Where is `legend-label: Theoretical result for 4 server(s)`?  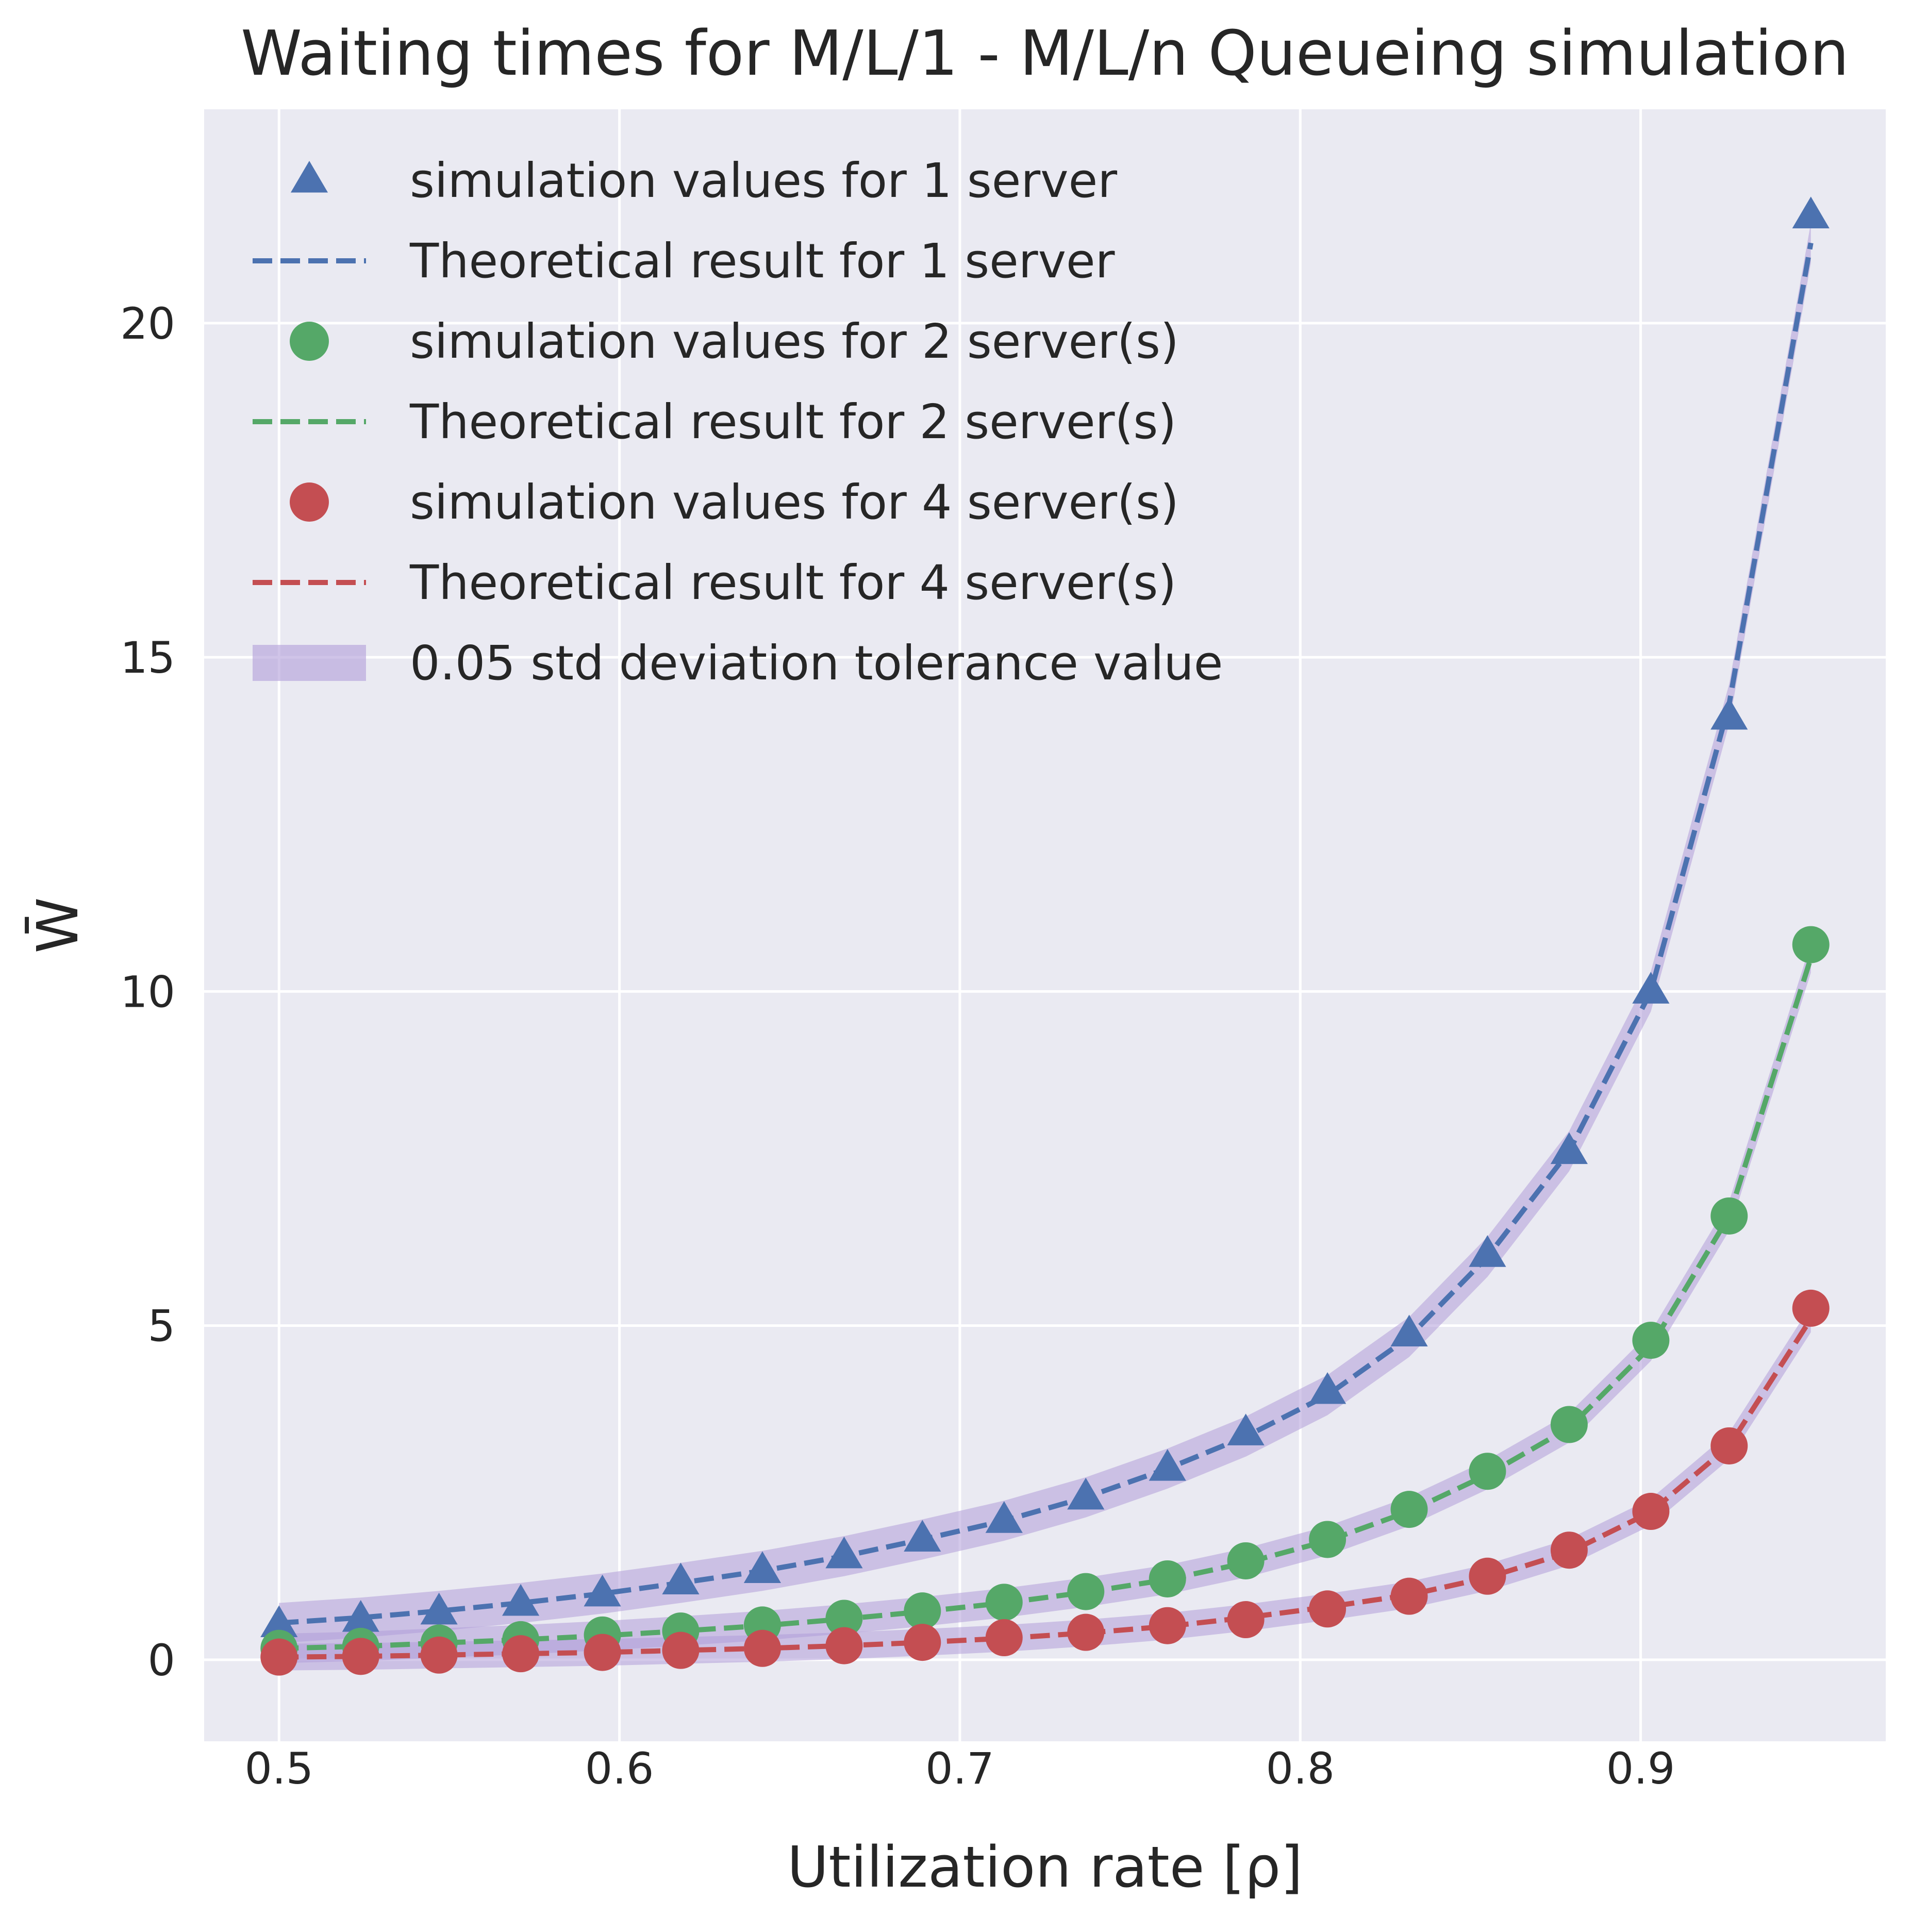 legend-label: Theoretical result for 4 server(s) is located at coordinates (793, 582).